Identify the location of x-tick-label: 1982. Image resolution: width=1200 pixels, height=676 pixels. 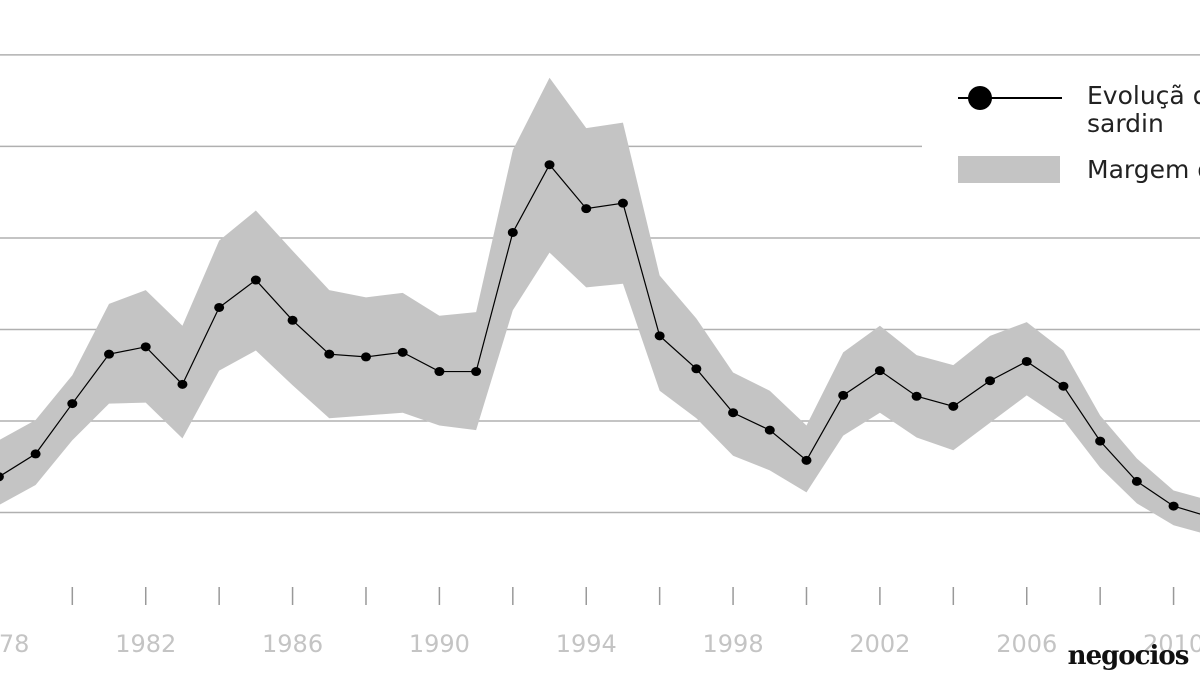
(145, 644).